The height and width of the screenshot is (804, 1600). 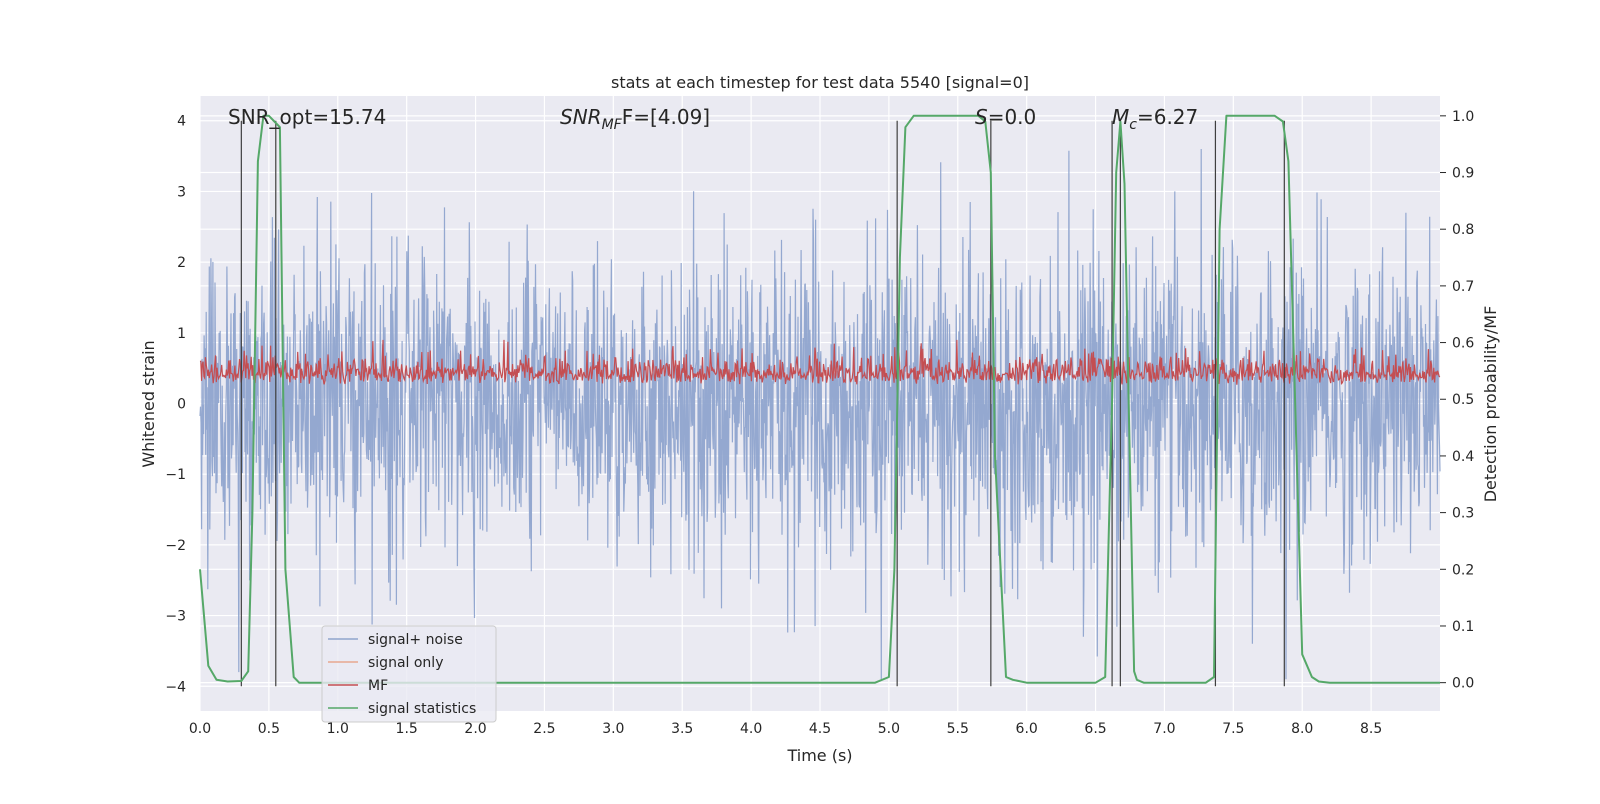 I want to click on x-tick-label: 7.0, so click(x=1164, y=729).